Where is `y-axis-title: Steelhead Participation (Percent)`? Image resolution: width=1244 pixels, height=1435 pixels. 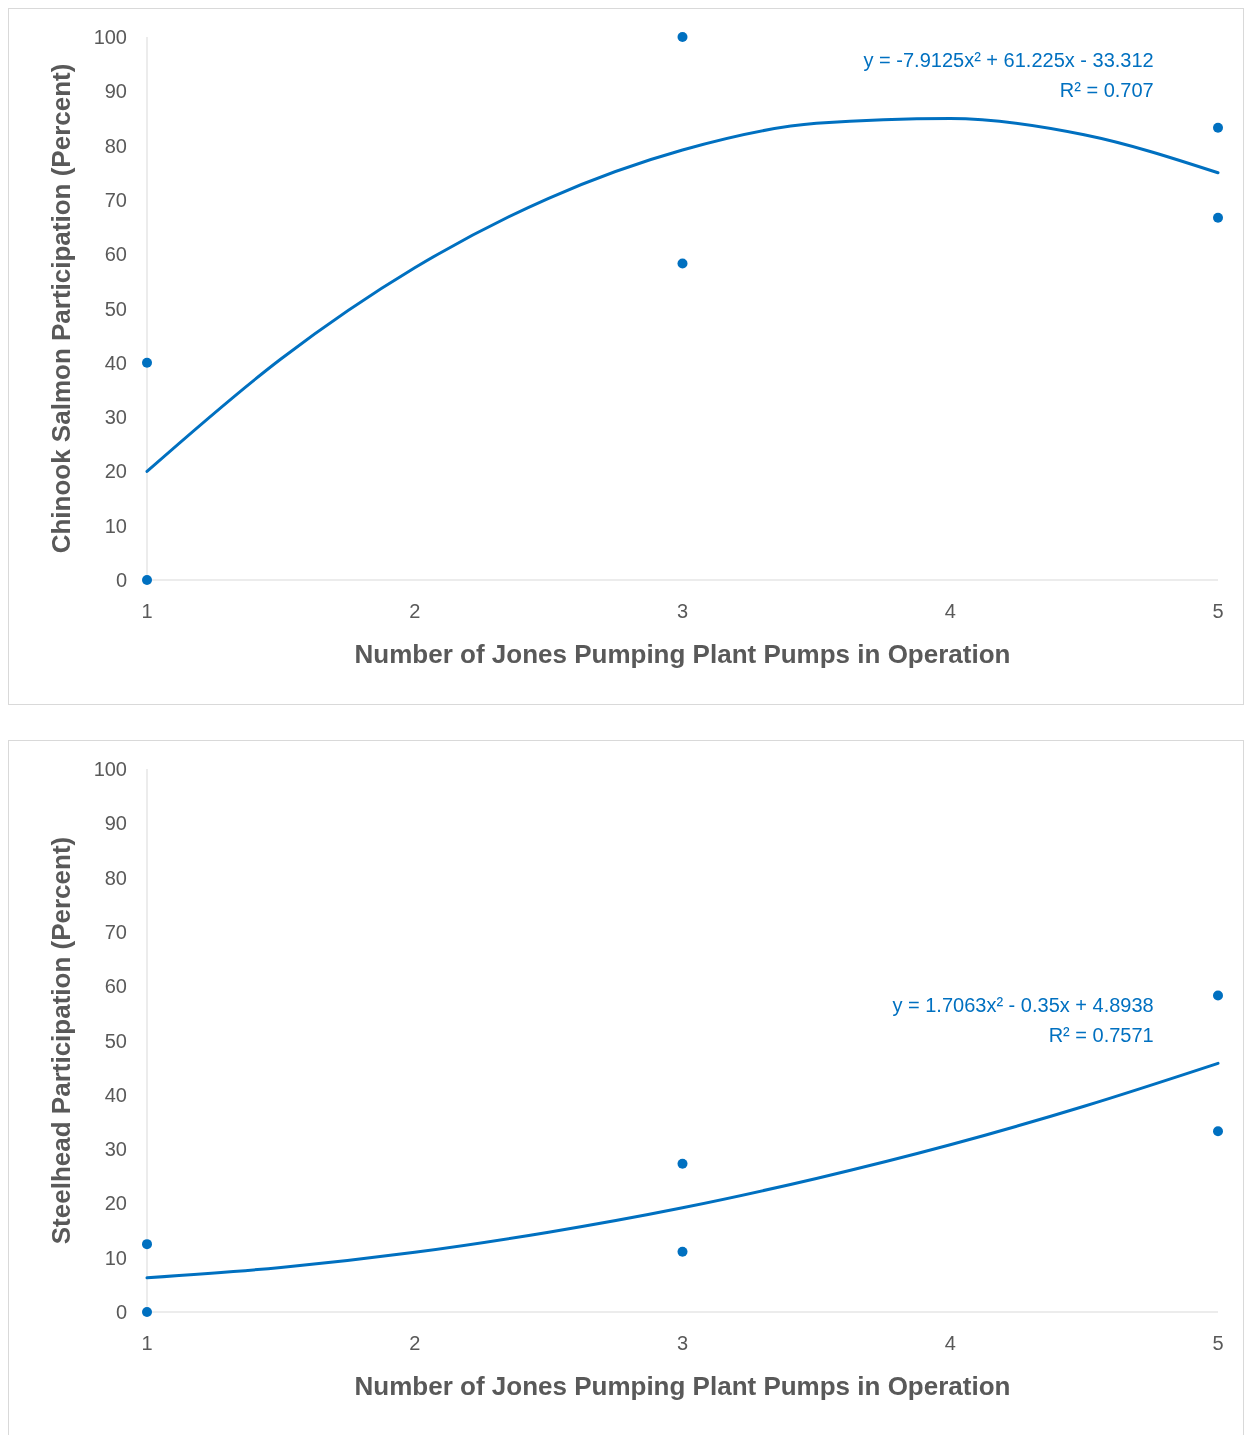 y-axis-title: Steelhead Participation (Percent) is located at coordinates (61, 1040).